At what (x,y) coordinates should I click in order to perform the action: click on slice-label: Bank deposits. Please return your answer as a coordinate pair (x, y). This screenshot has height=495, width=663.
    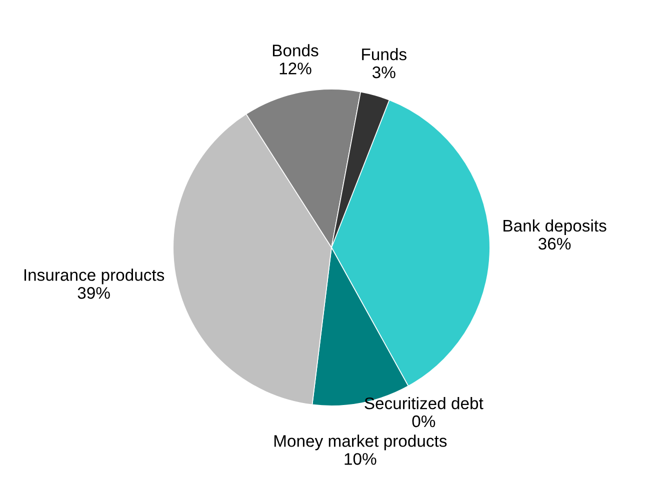
    Looking at the image, I should click on (555, 227).